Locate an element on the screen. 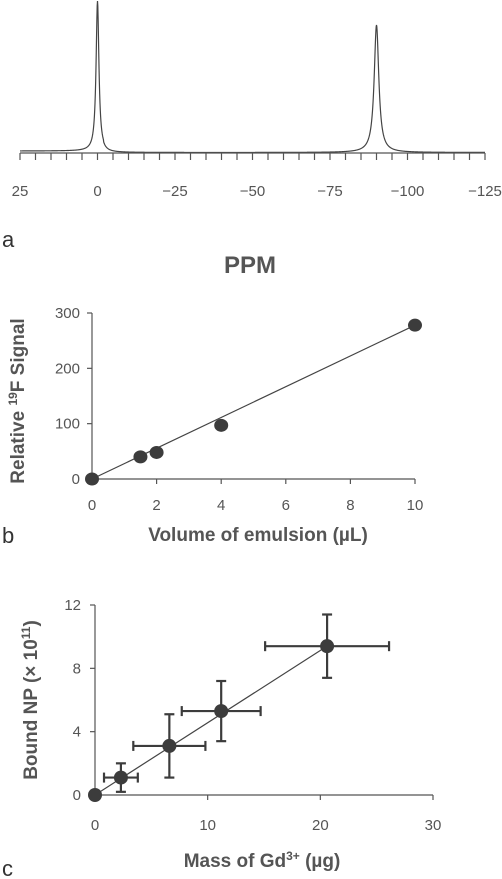 This screenshot has width=502, height=879. x-axis-title: Volume of emulsion (µL) is located at coordinates (258, 535).